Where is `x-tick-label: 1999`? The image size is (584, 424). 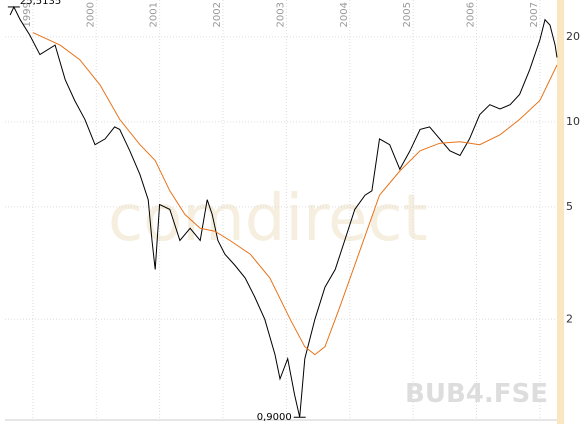
x-tick-label: 1999 is located at coordinates (27, 14).